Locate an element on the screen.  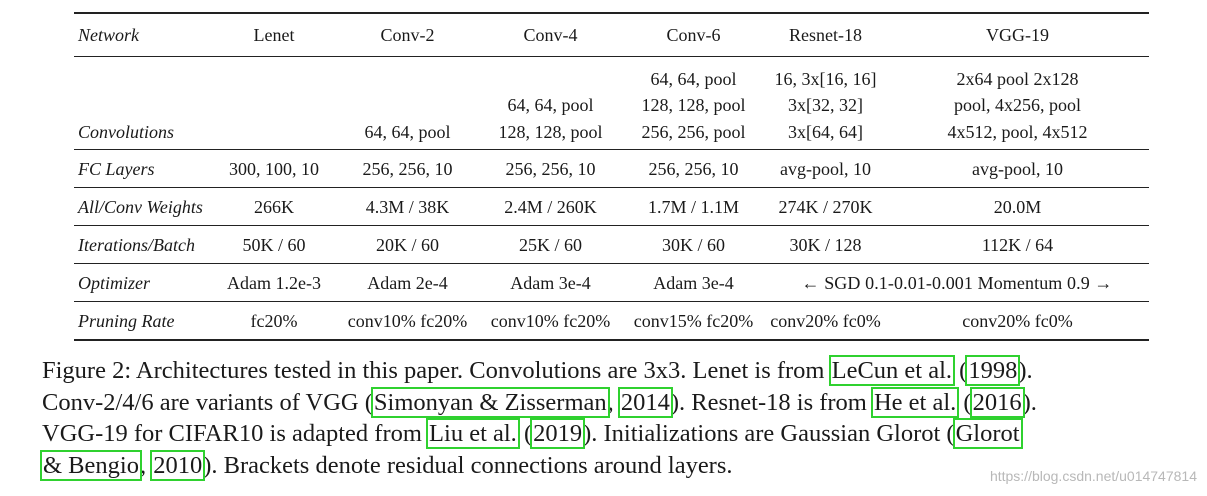
citation-link-glorot: Glorot is located at coordinates (987, 433).